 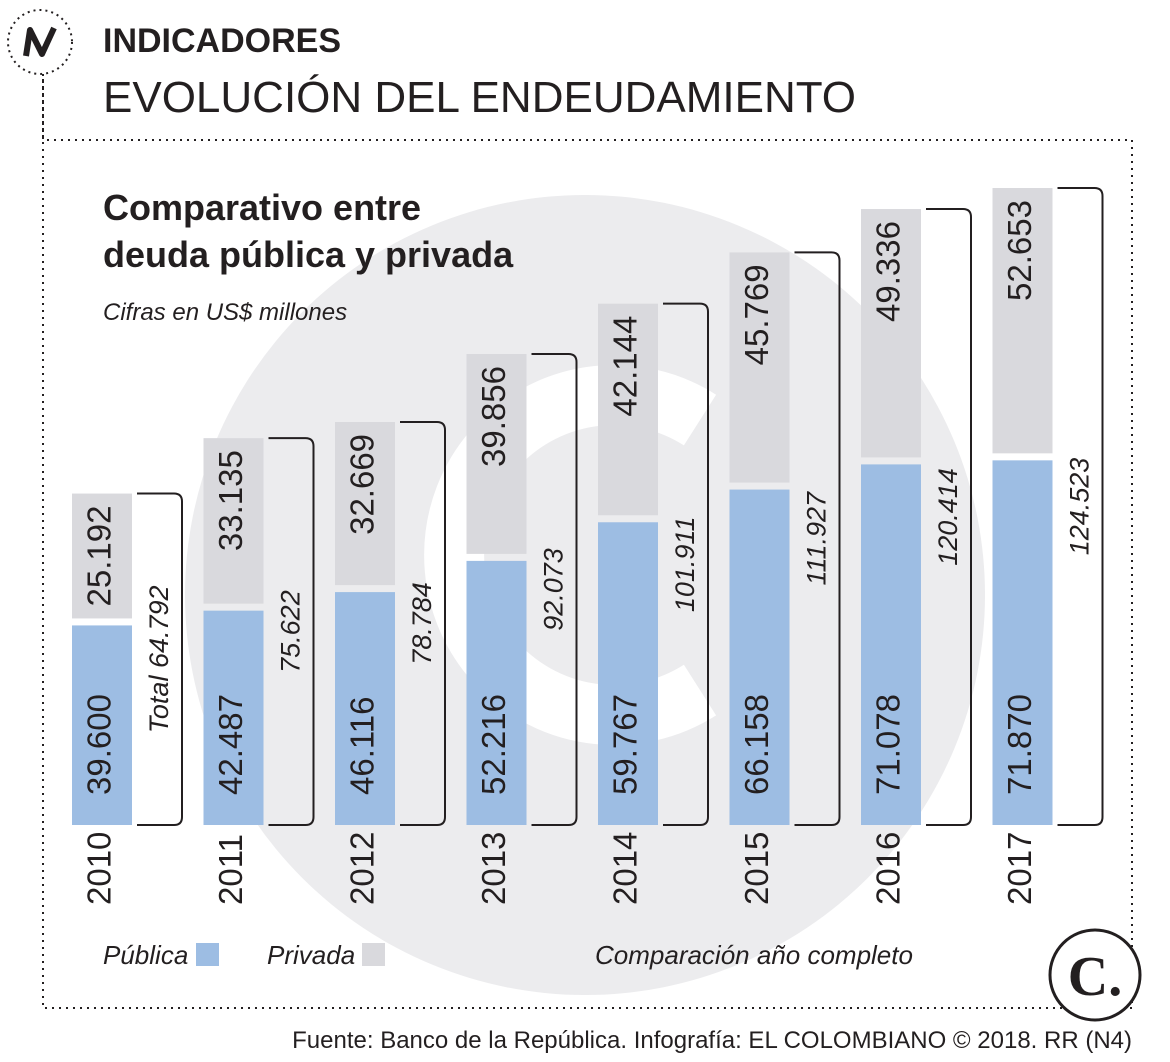 I want to click on value-label: 52.216, so click(x=493, y=744).